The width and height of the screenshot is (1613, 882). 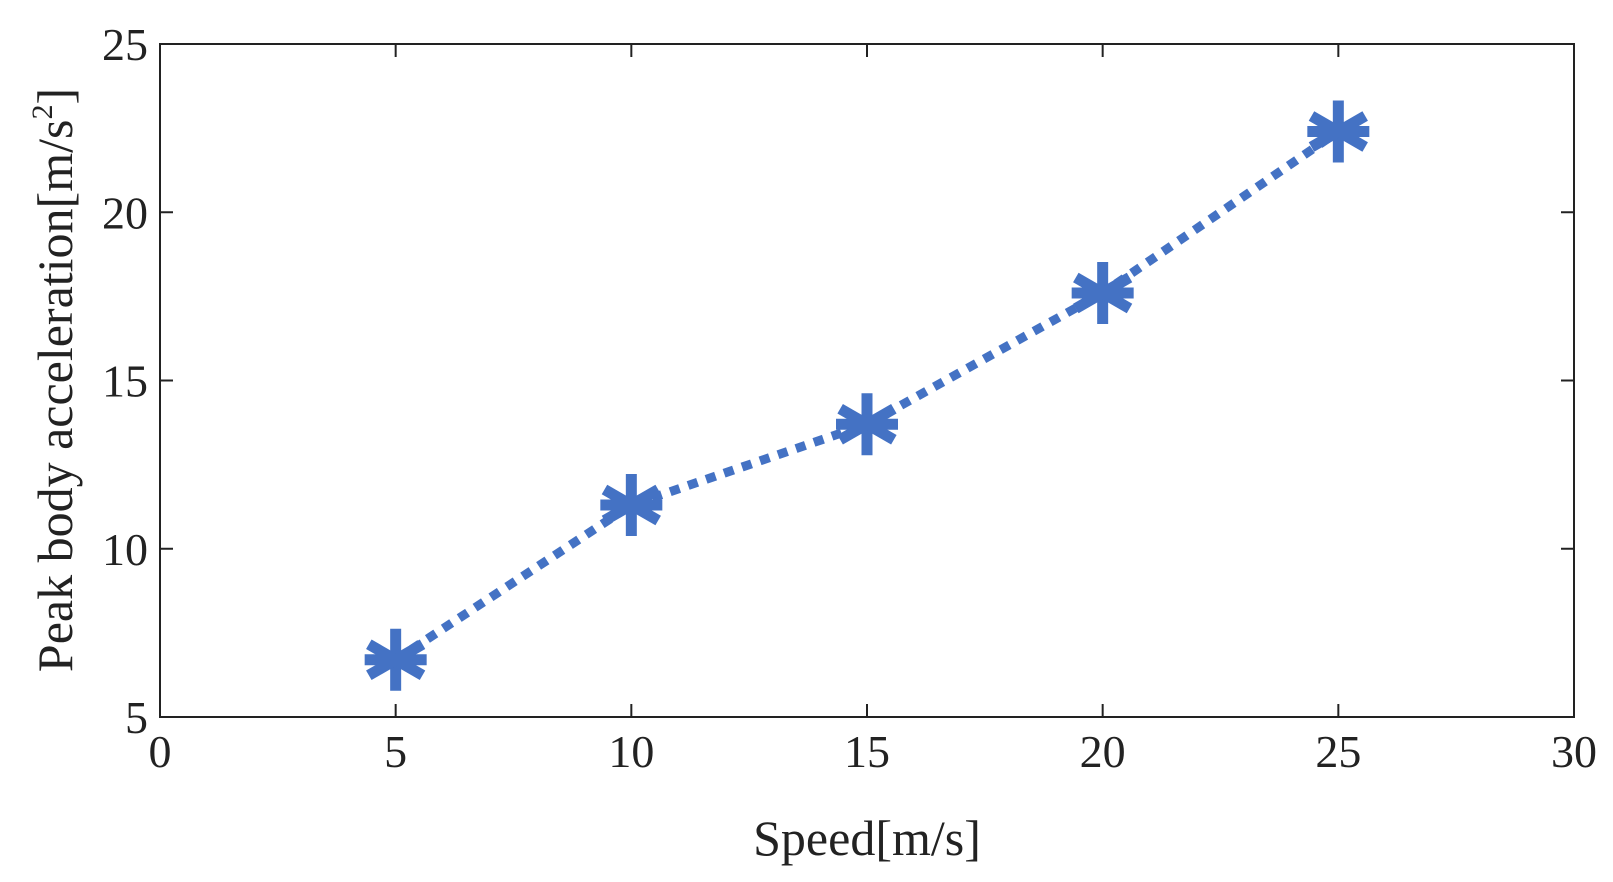 I want to click on y-tick-label: 25, so click(x=125, y=44).